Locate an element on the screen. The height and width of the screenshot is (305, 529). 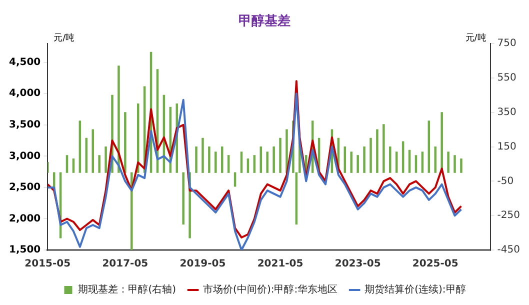
y2-tick-label: -50 is located at coordinates (505, 181).